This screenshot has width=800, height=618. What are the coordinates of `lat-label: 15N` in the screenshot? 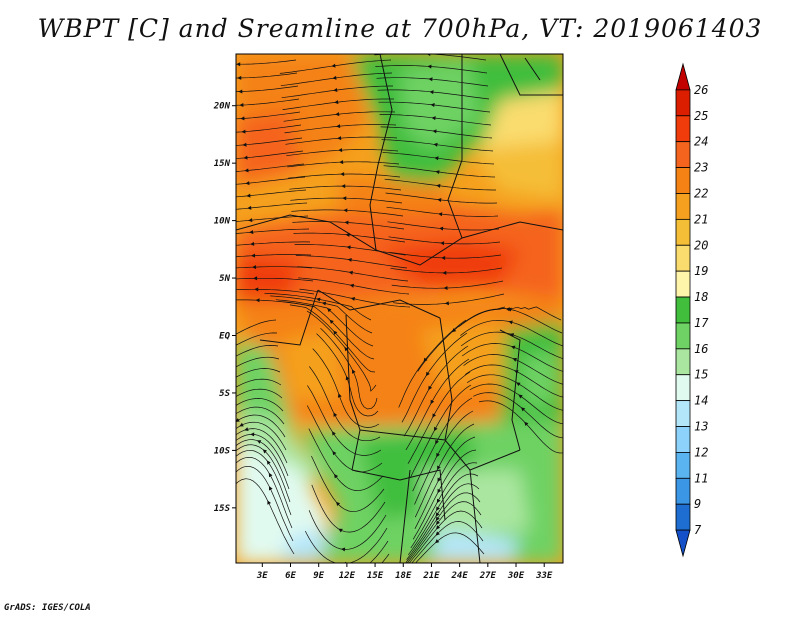 It's located at (222, 164).